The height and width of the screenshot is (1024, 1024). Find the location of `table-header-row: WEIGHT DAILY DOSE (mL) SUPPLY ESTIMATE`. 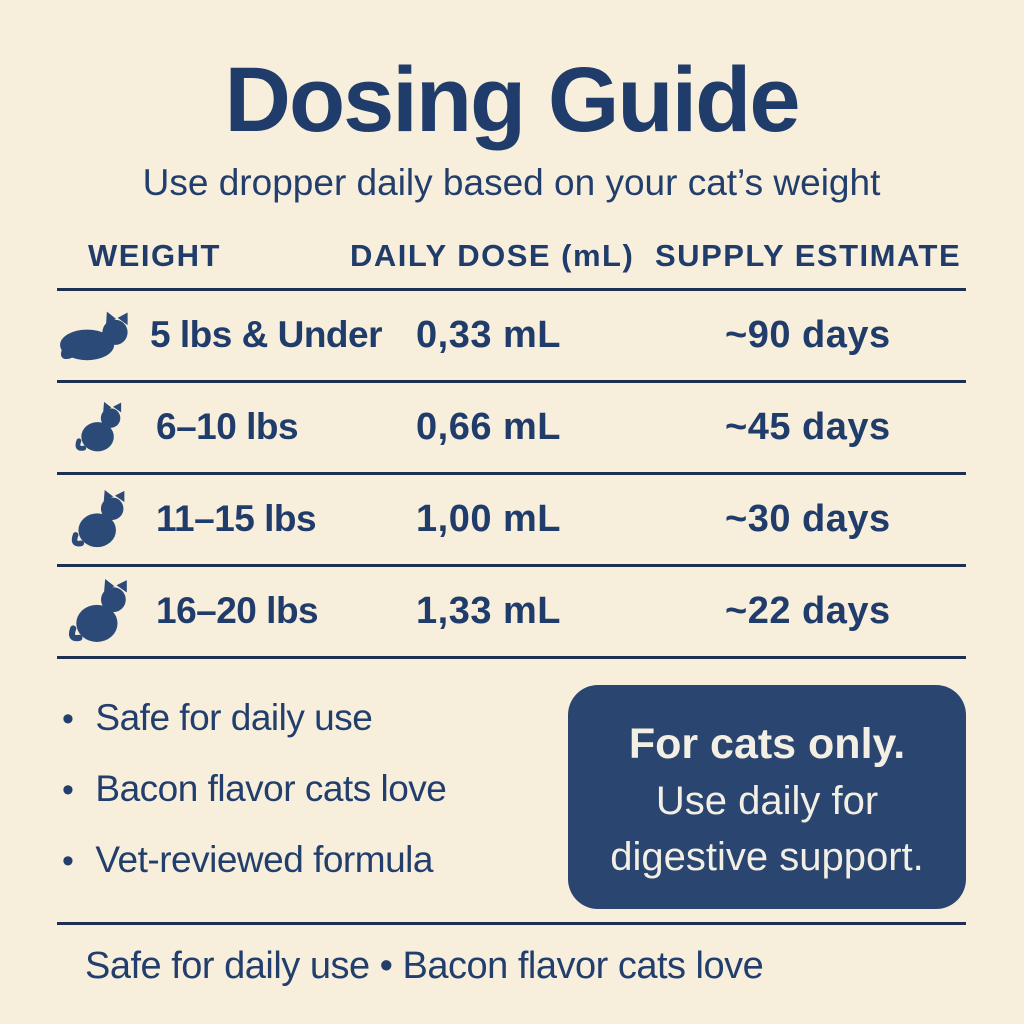

table-header-row: WEIGHT DAILY DOSE (mL) SUPPLY ESTIMATE is located at coordinates (511, 264).